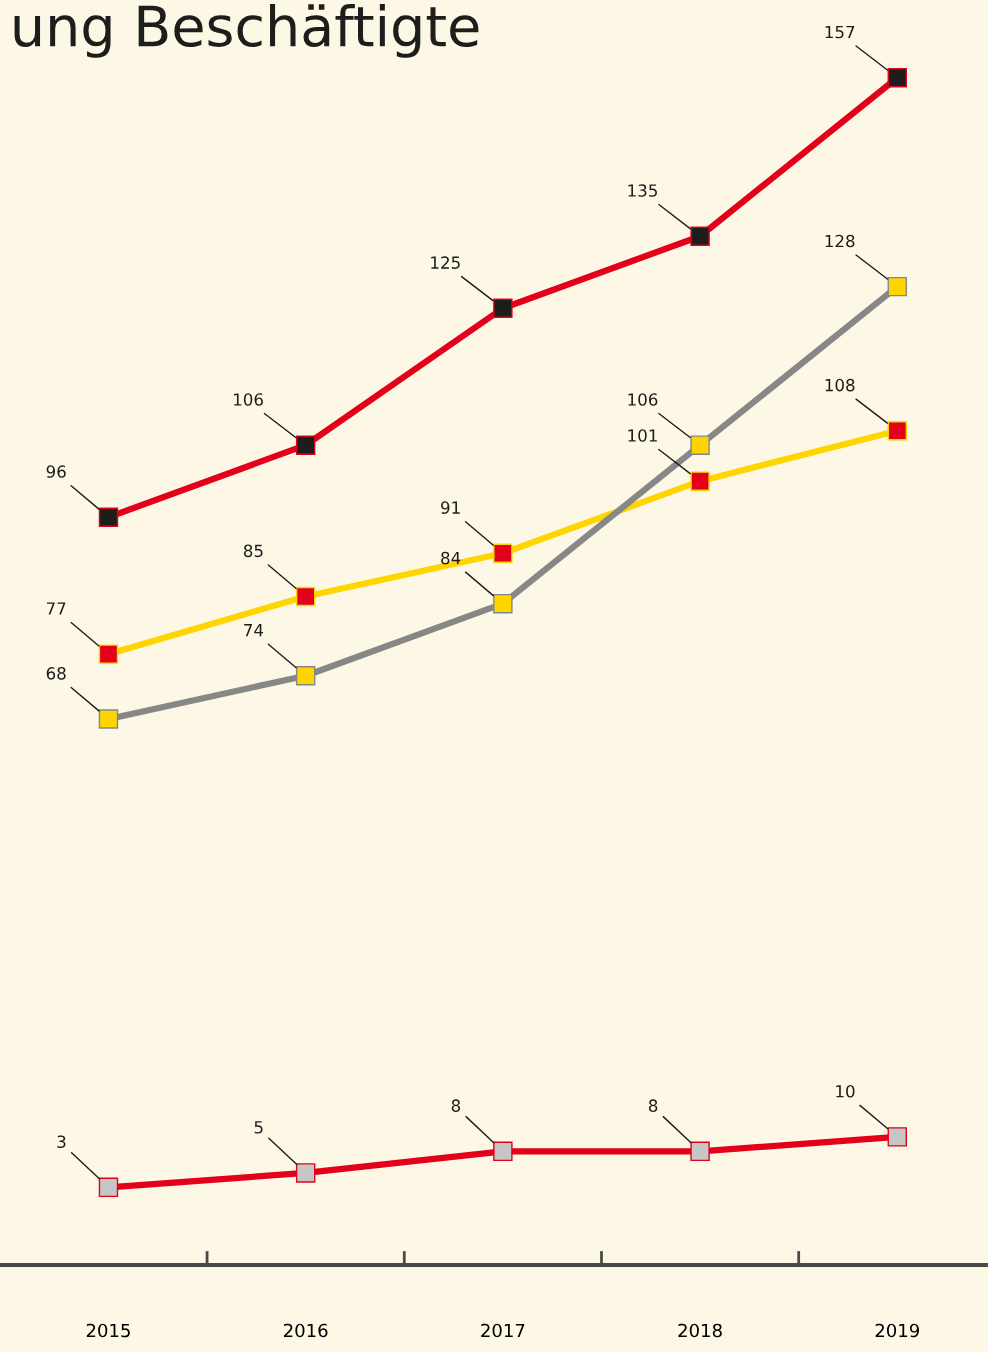 The width and height of the screenshot is (988, 1352). Describe the element at coordinates (306, 1330) in the screenshot. I see `x-tick-label: 2016` at that location.